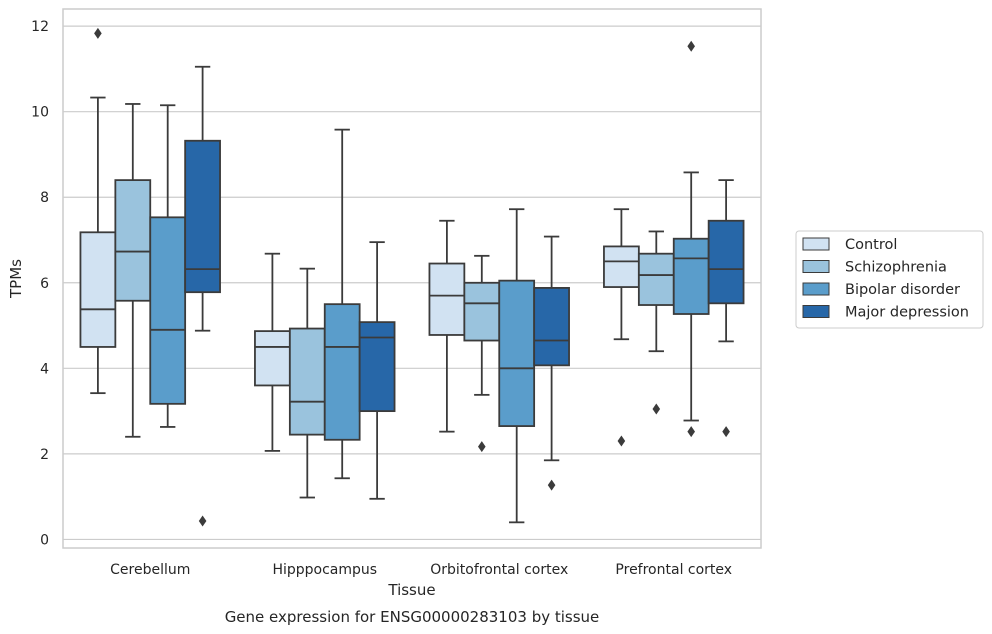 This screenshot has height=634, width=992. What do you see at coordinates (324, 570) in the screenshot?
I see `x-tick-label: Hipppocampus` at bounding box center [324, 570].